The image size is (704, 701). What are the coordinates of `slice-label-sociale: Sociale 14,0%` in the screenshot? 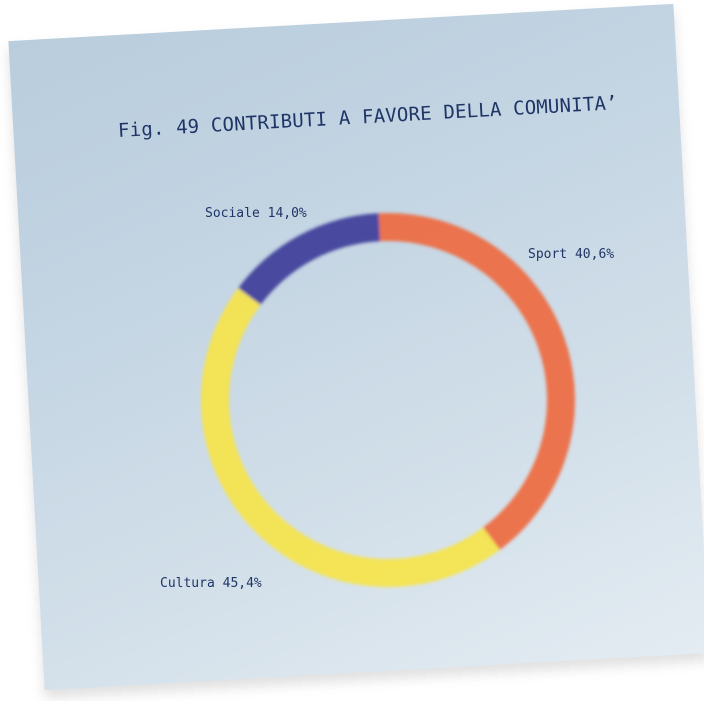 It's located at (256, 213).